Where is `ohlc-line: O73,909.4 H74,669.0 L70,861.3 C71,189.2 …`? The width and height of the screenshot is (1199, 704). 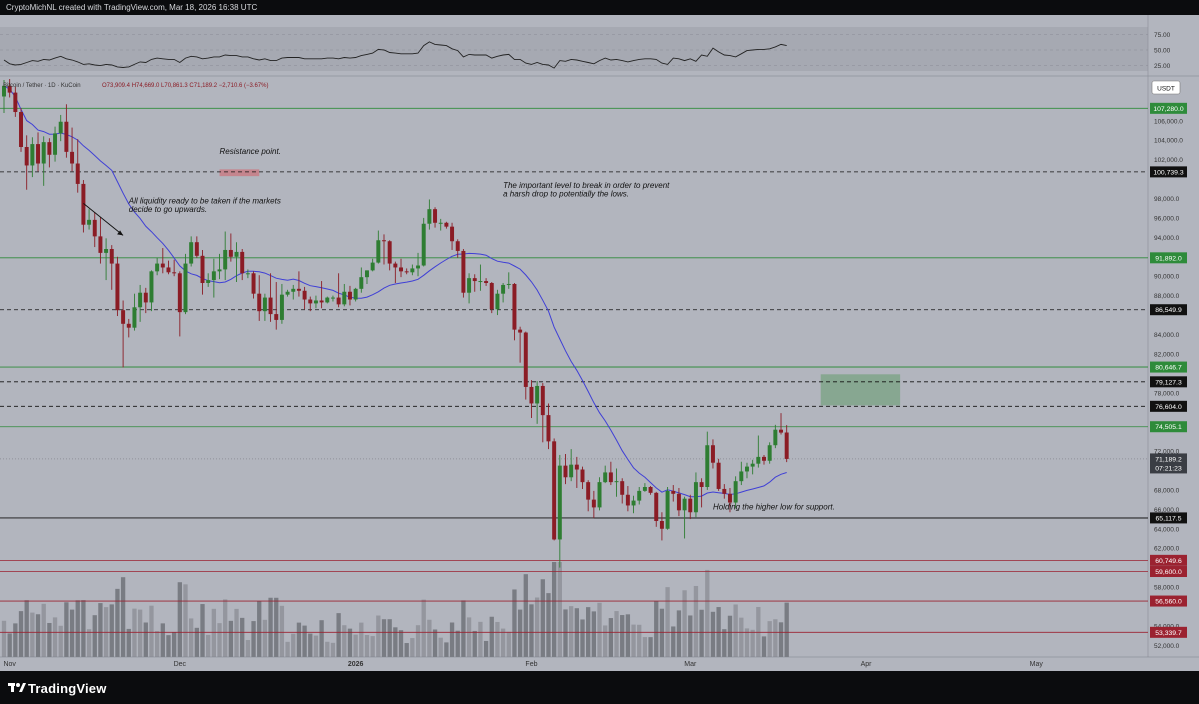
ohlc-line: O73,909.4 H74,669.0 L70,861.3 C71,189.2 … is located at coordinates (185, 86).